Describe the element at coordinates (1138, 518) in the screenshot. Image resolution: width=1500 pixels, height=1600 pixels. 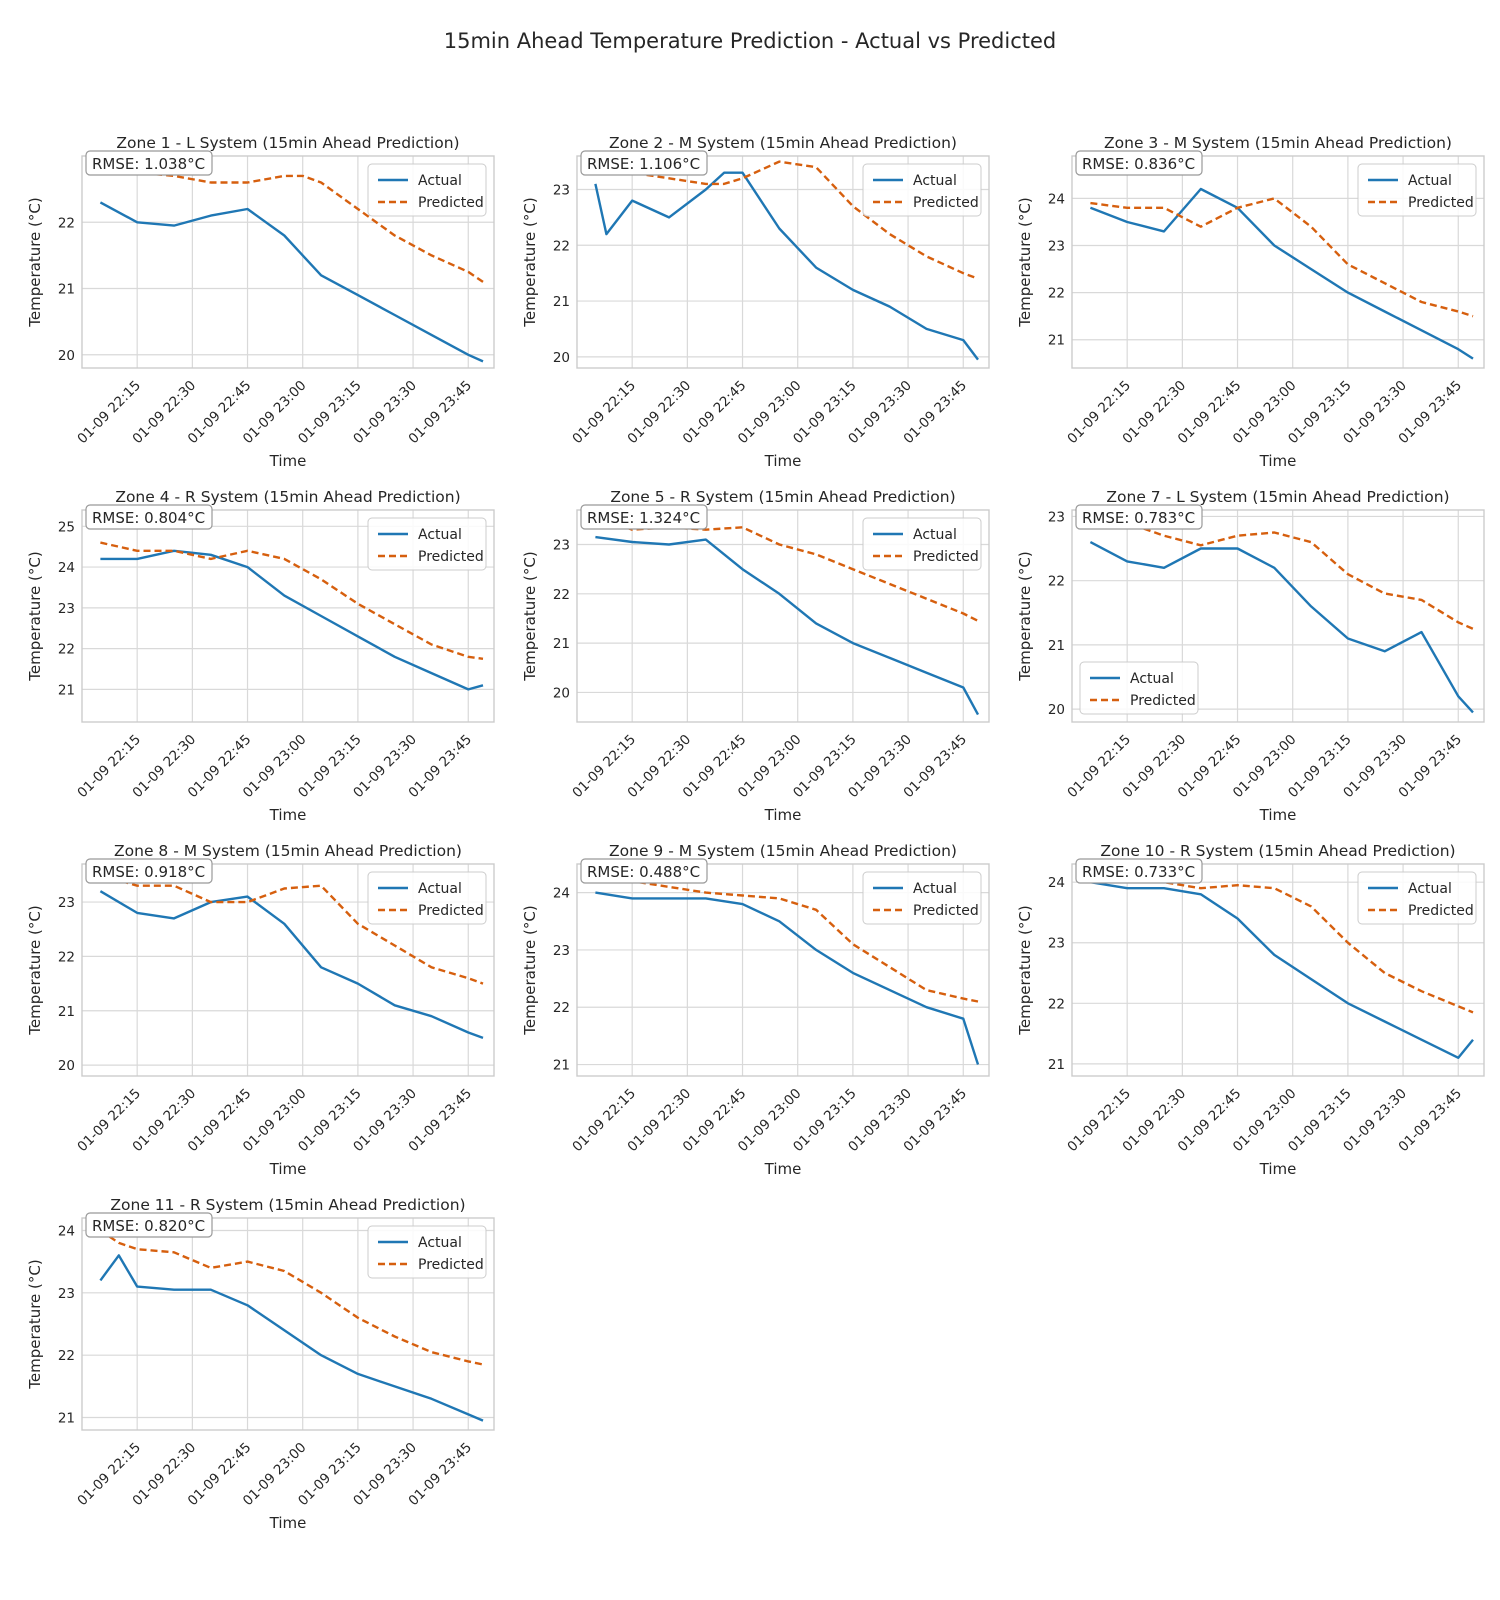
I see `rmse-label: RMSE: 0.783°C` at that location.